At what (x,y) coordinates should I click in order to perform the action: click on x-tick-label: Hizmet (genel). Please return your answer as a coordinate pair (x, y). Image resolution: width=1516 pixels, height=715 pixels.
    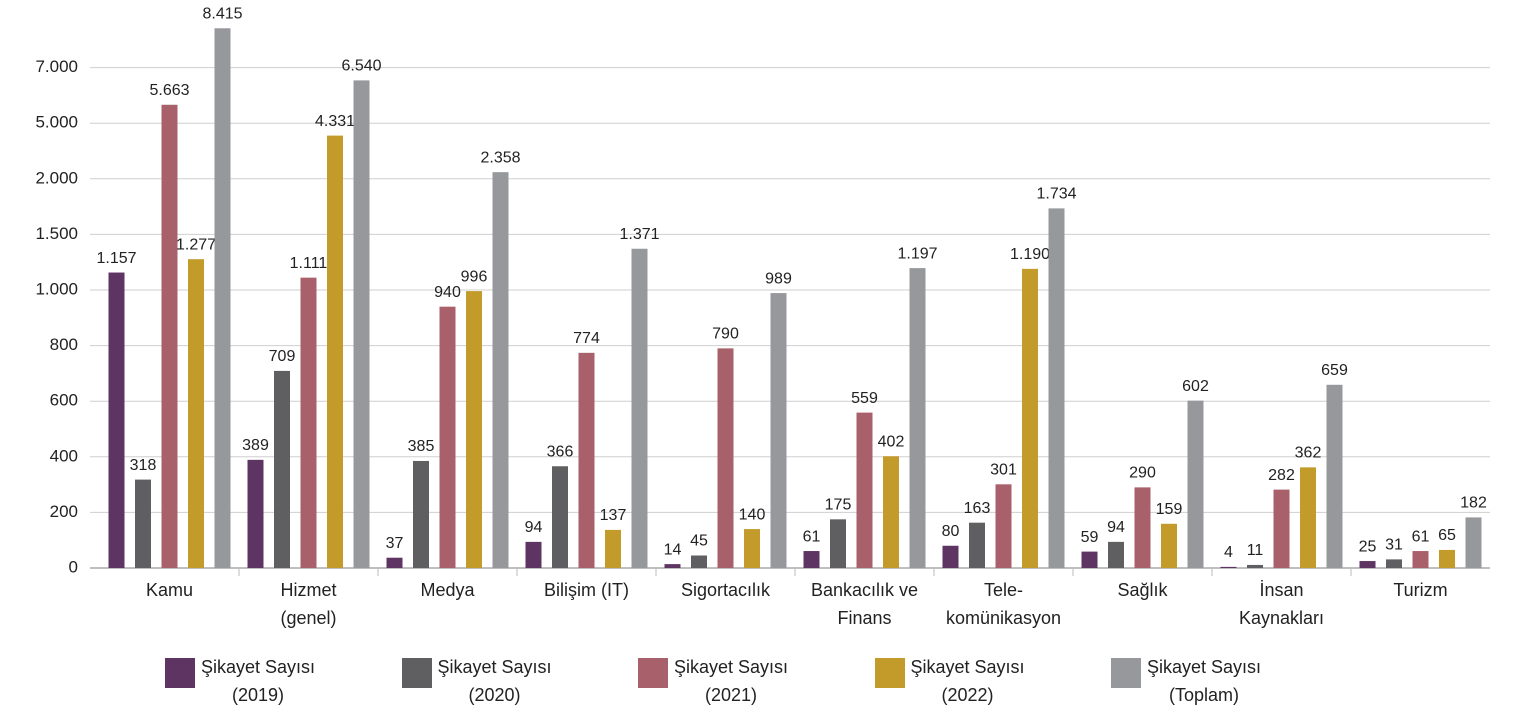
    Looking at the image, I should click on (308, 604).